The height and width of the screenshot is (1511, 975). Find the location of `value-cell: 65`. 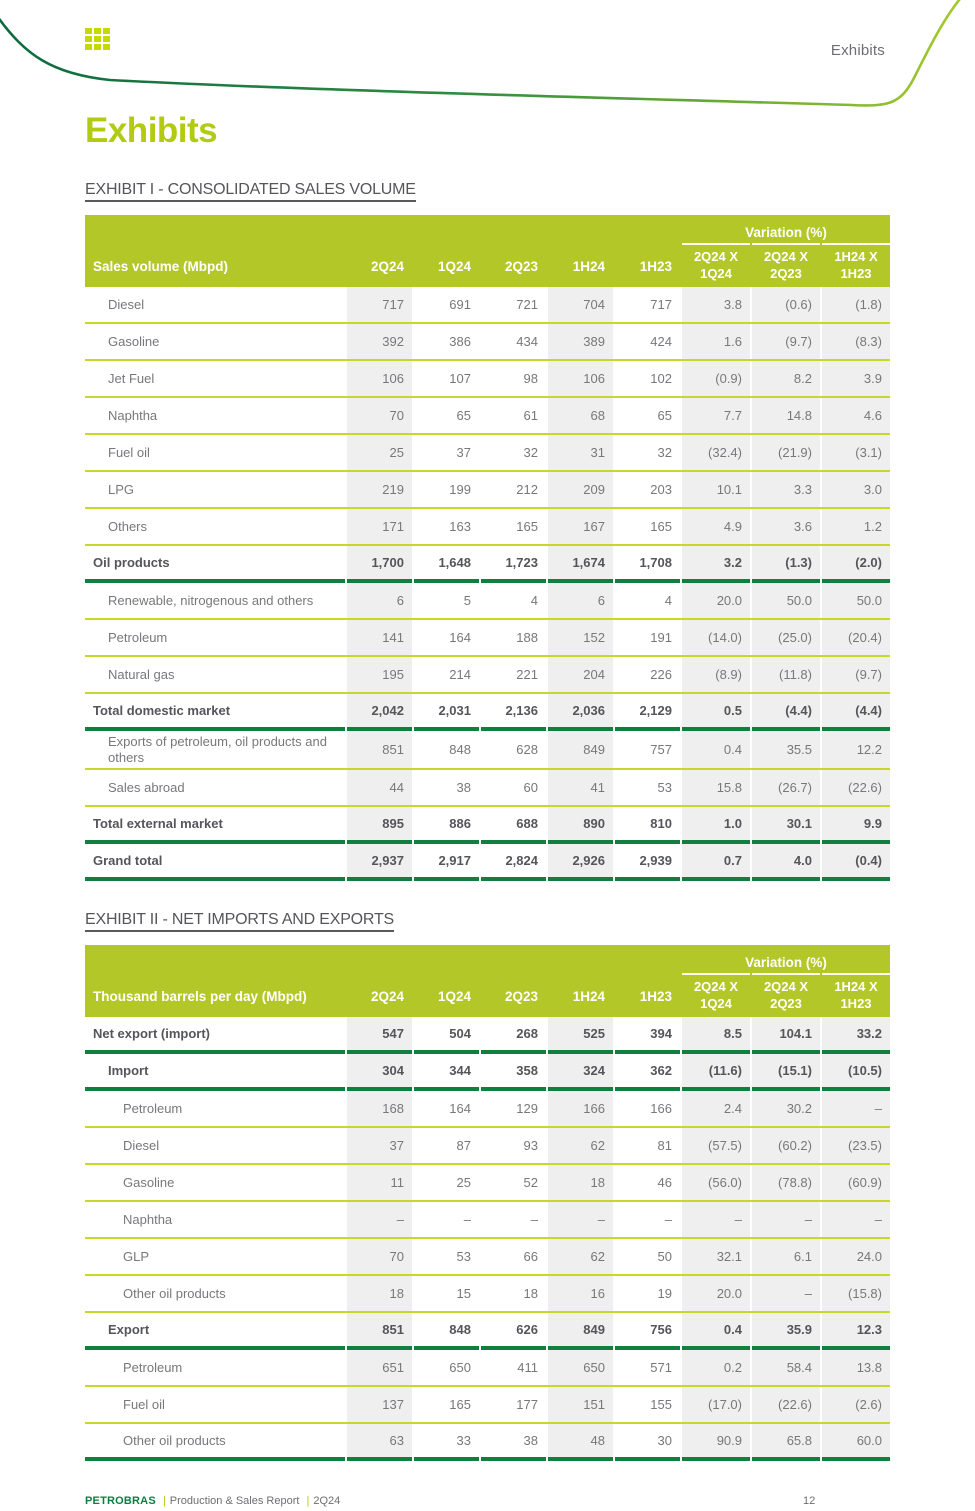

value-cell: 65 is located at coordinates (463, 415).